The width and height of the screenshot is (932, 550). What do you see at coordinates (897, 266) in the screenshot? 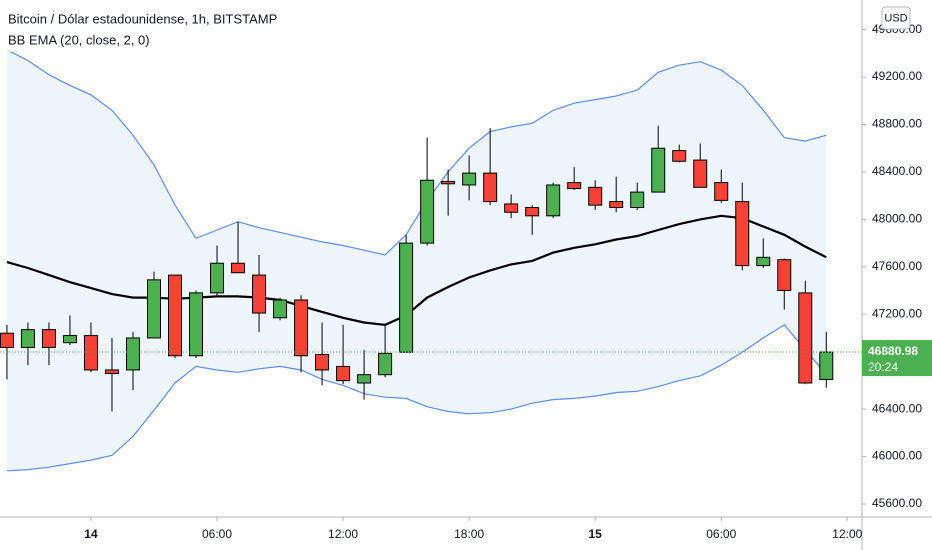
I see `y-tick-label: 47600.00` at bounding box center [897, 266].